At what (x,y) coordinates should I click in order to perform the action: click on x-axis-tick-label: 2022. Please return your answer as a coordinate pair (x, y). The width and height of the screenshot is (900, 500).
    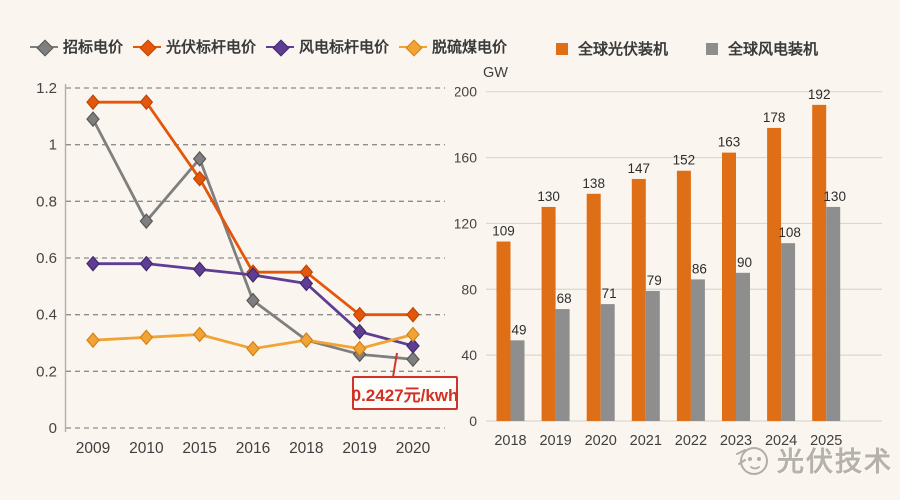
    Looking at the image, I should click on (691, 441).